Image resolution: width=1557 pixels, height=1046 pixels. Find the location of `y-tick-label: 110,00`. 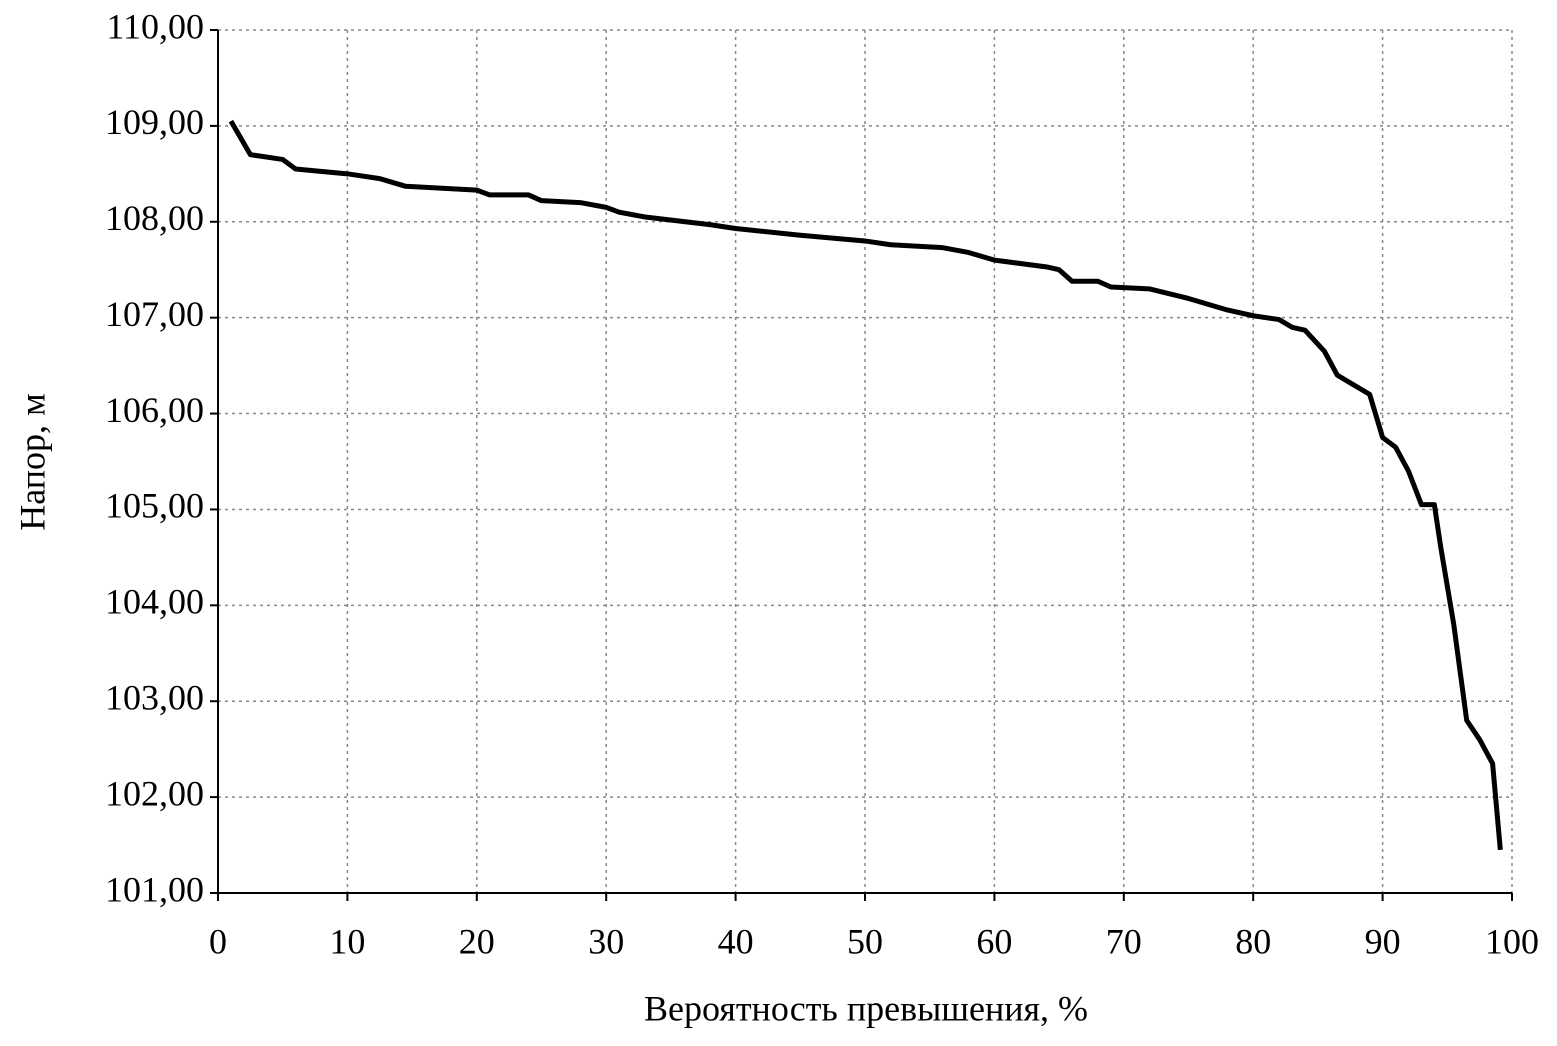

y-tick-label: 110,00 is located at coordinates (155, 26).